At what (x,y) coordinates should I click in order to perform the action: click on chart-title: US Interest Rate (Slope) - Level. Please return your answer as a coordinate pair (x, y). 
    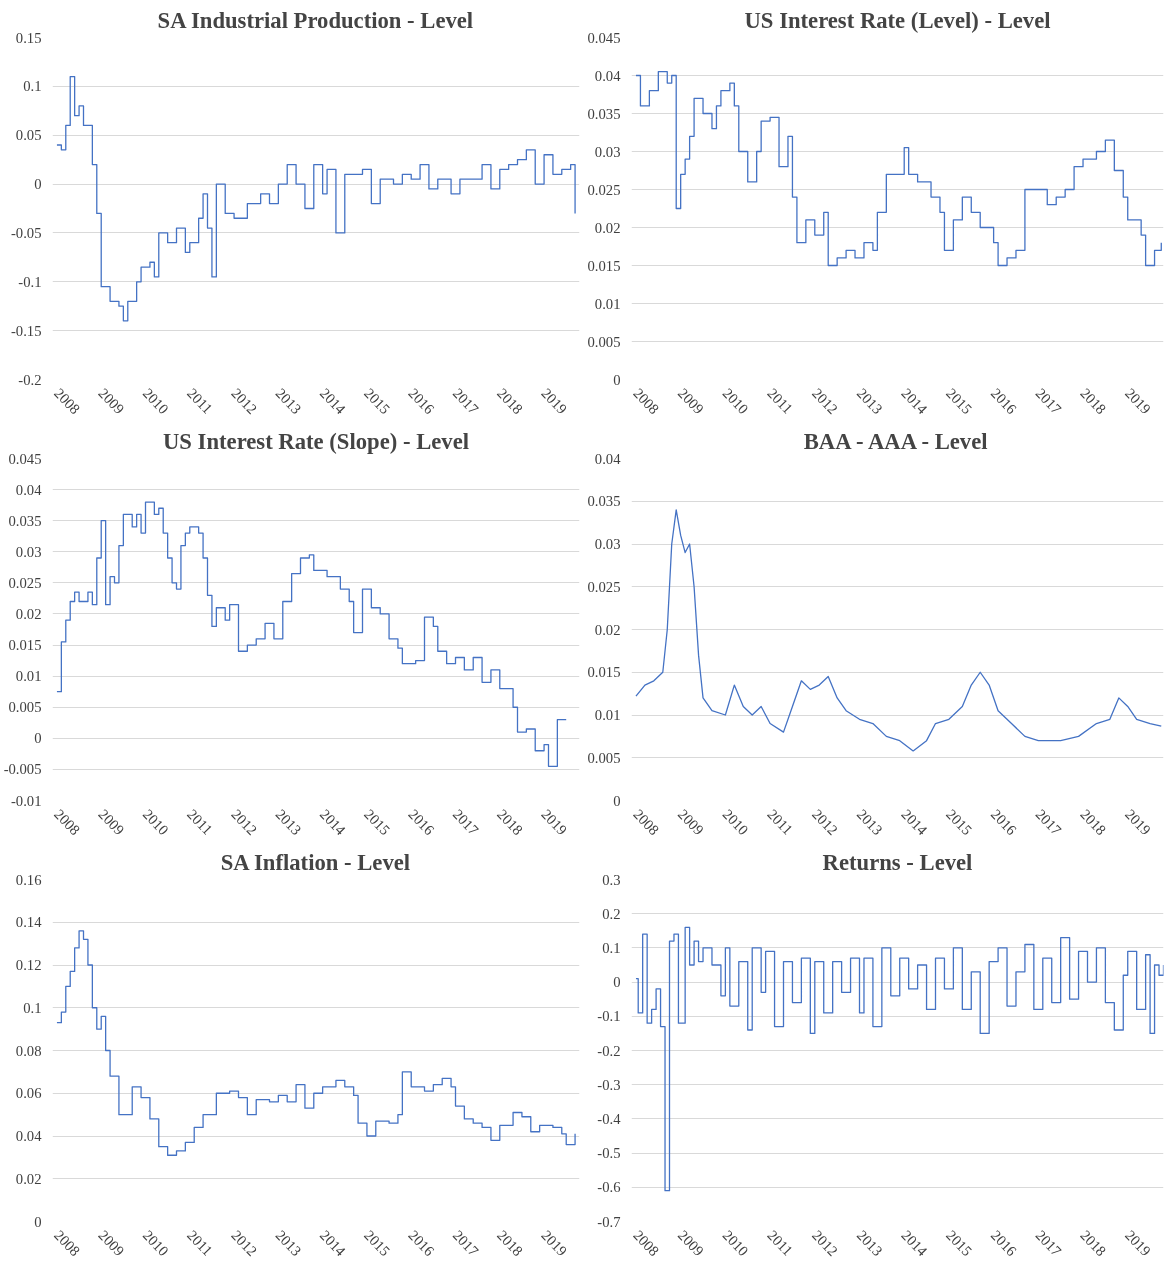
    Looking at the image, I should click on (316, 441).